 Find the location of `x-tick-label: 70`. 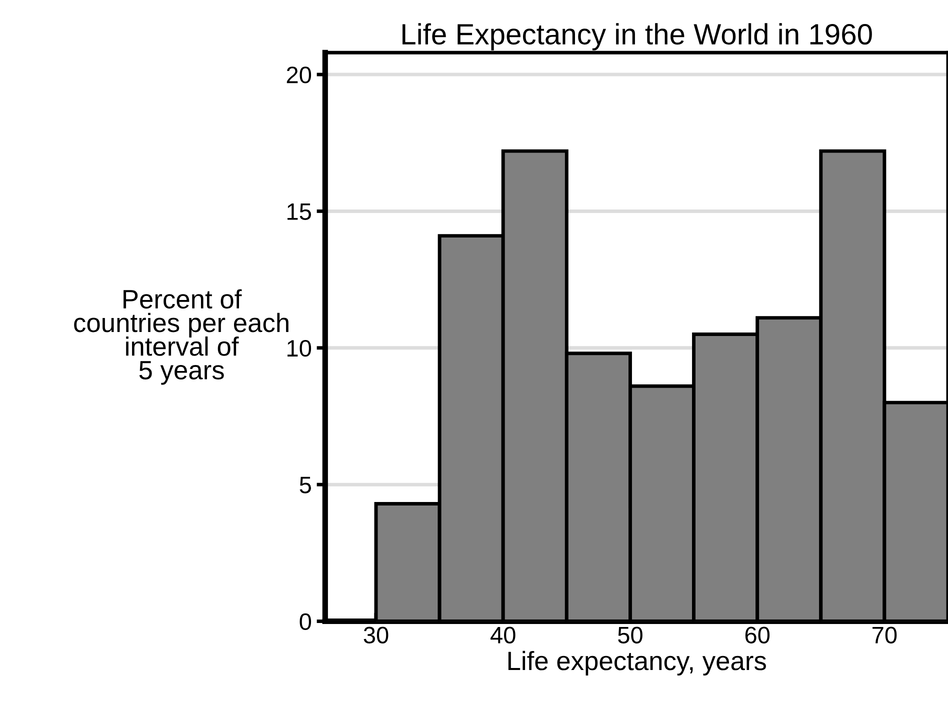

x-tick-label: 70 is located at coordinates (884, 635).